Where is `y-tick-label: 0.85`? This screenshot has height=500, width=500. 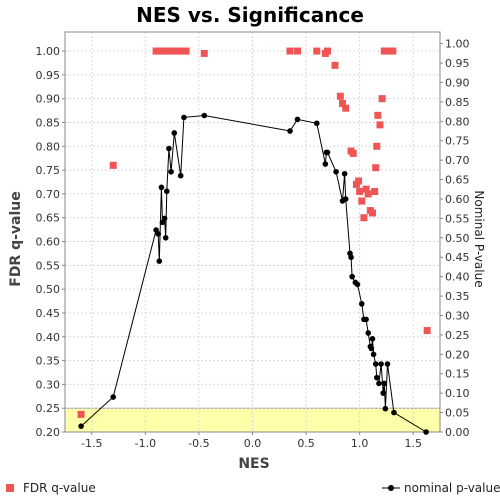 y-tick-label: 0.85 is located at coordinates (48, 122).